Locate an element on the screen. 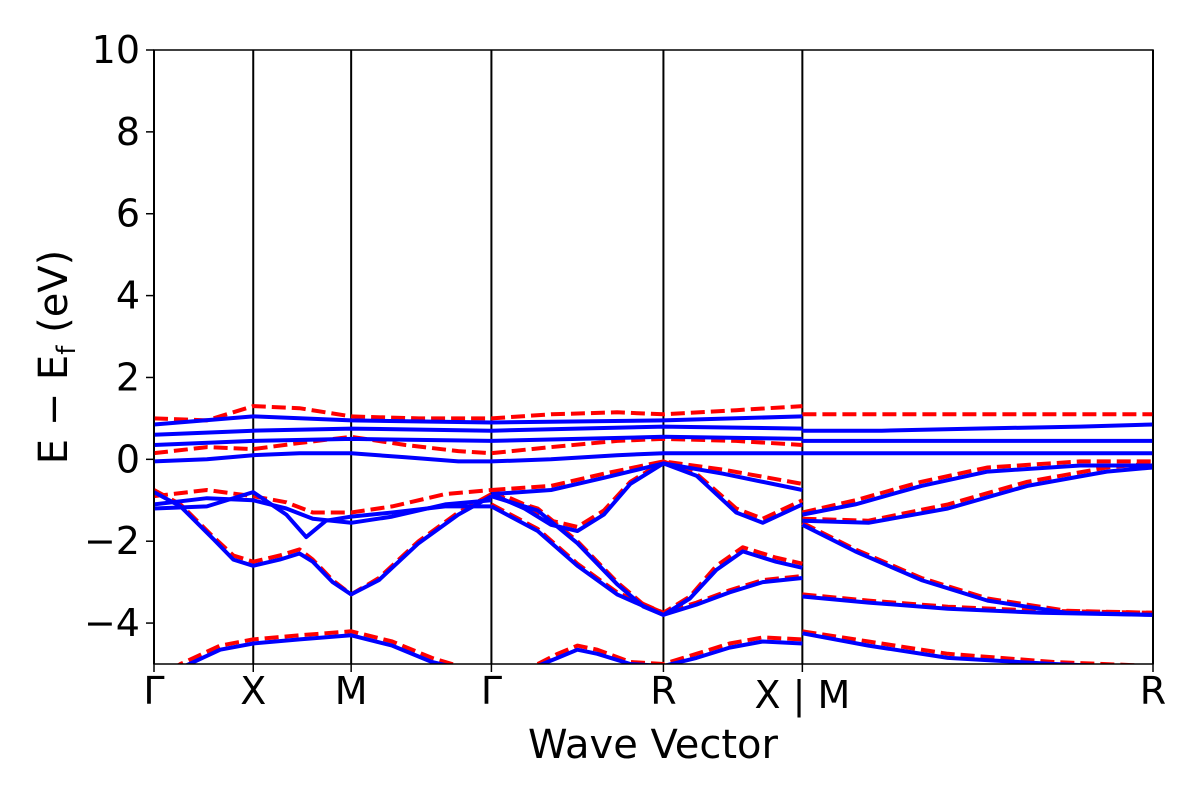 This screenshot has height=800, width=1200. x-tick-label-4: R is located at coordinates (663, 691).